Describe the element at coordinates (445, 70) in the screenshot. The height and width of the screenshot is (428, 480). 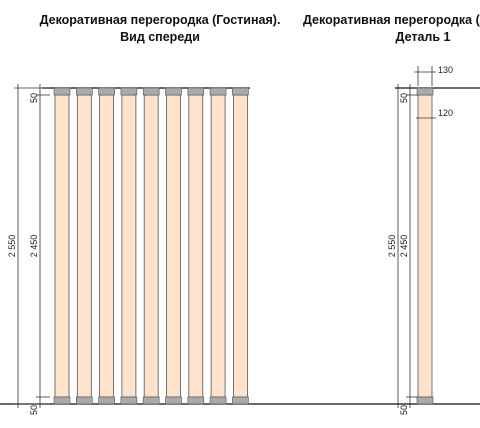
I see `dimension-label: 130` at that location.